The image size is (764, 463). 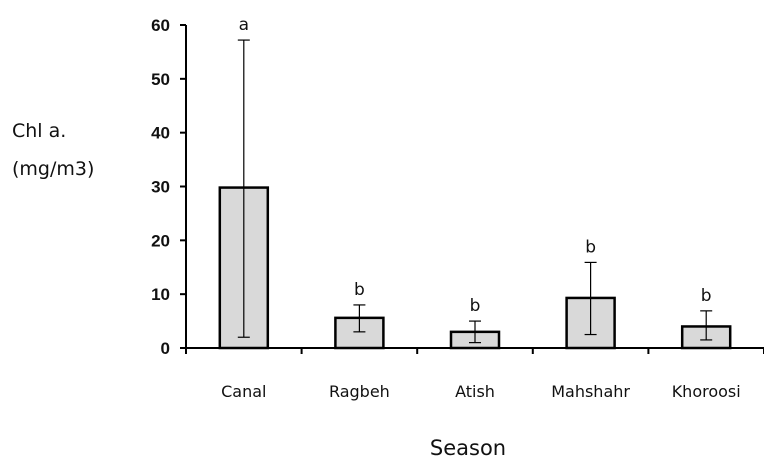 I want to click on y-axis-title-line-2: (mg/m3), so click(x=53, y=169).